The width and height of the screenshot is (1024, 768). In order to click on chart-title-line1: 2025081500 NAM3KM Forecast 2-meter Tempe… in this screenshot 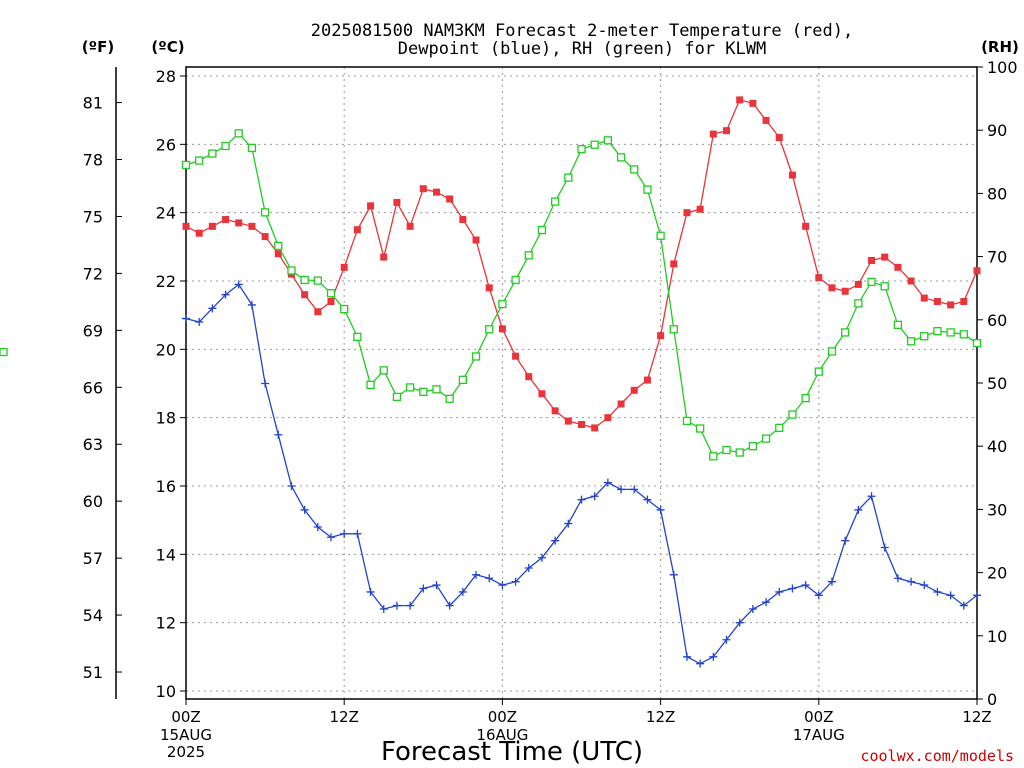, I will do `click(582, 31)`.